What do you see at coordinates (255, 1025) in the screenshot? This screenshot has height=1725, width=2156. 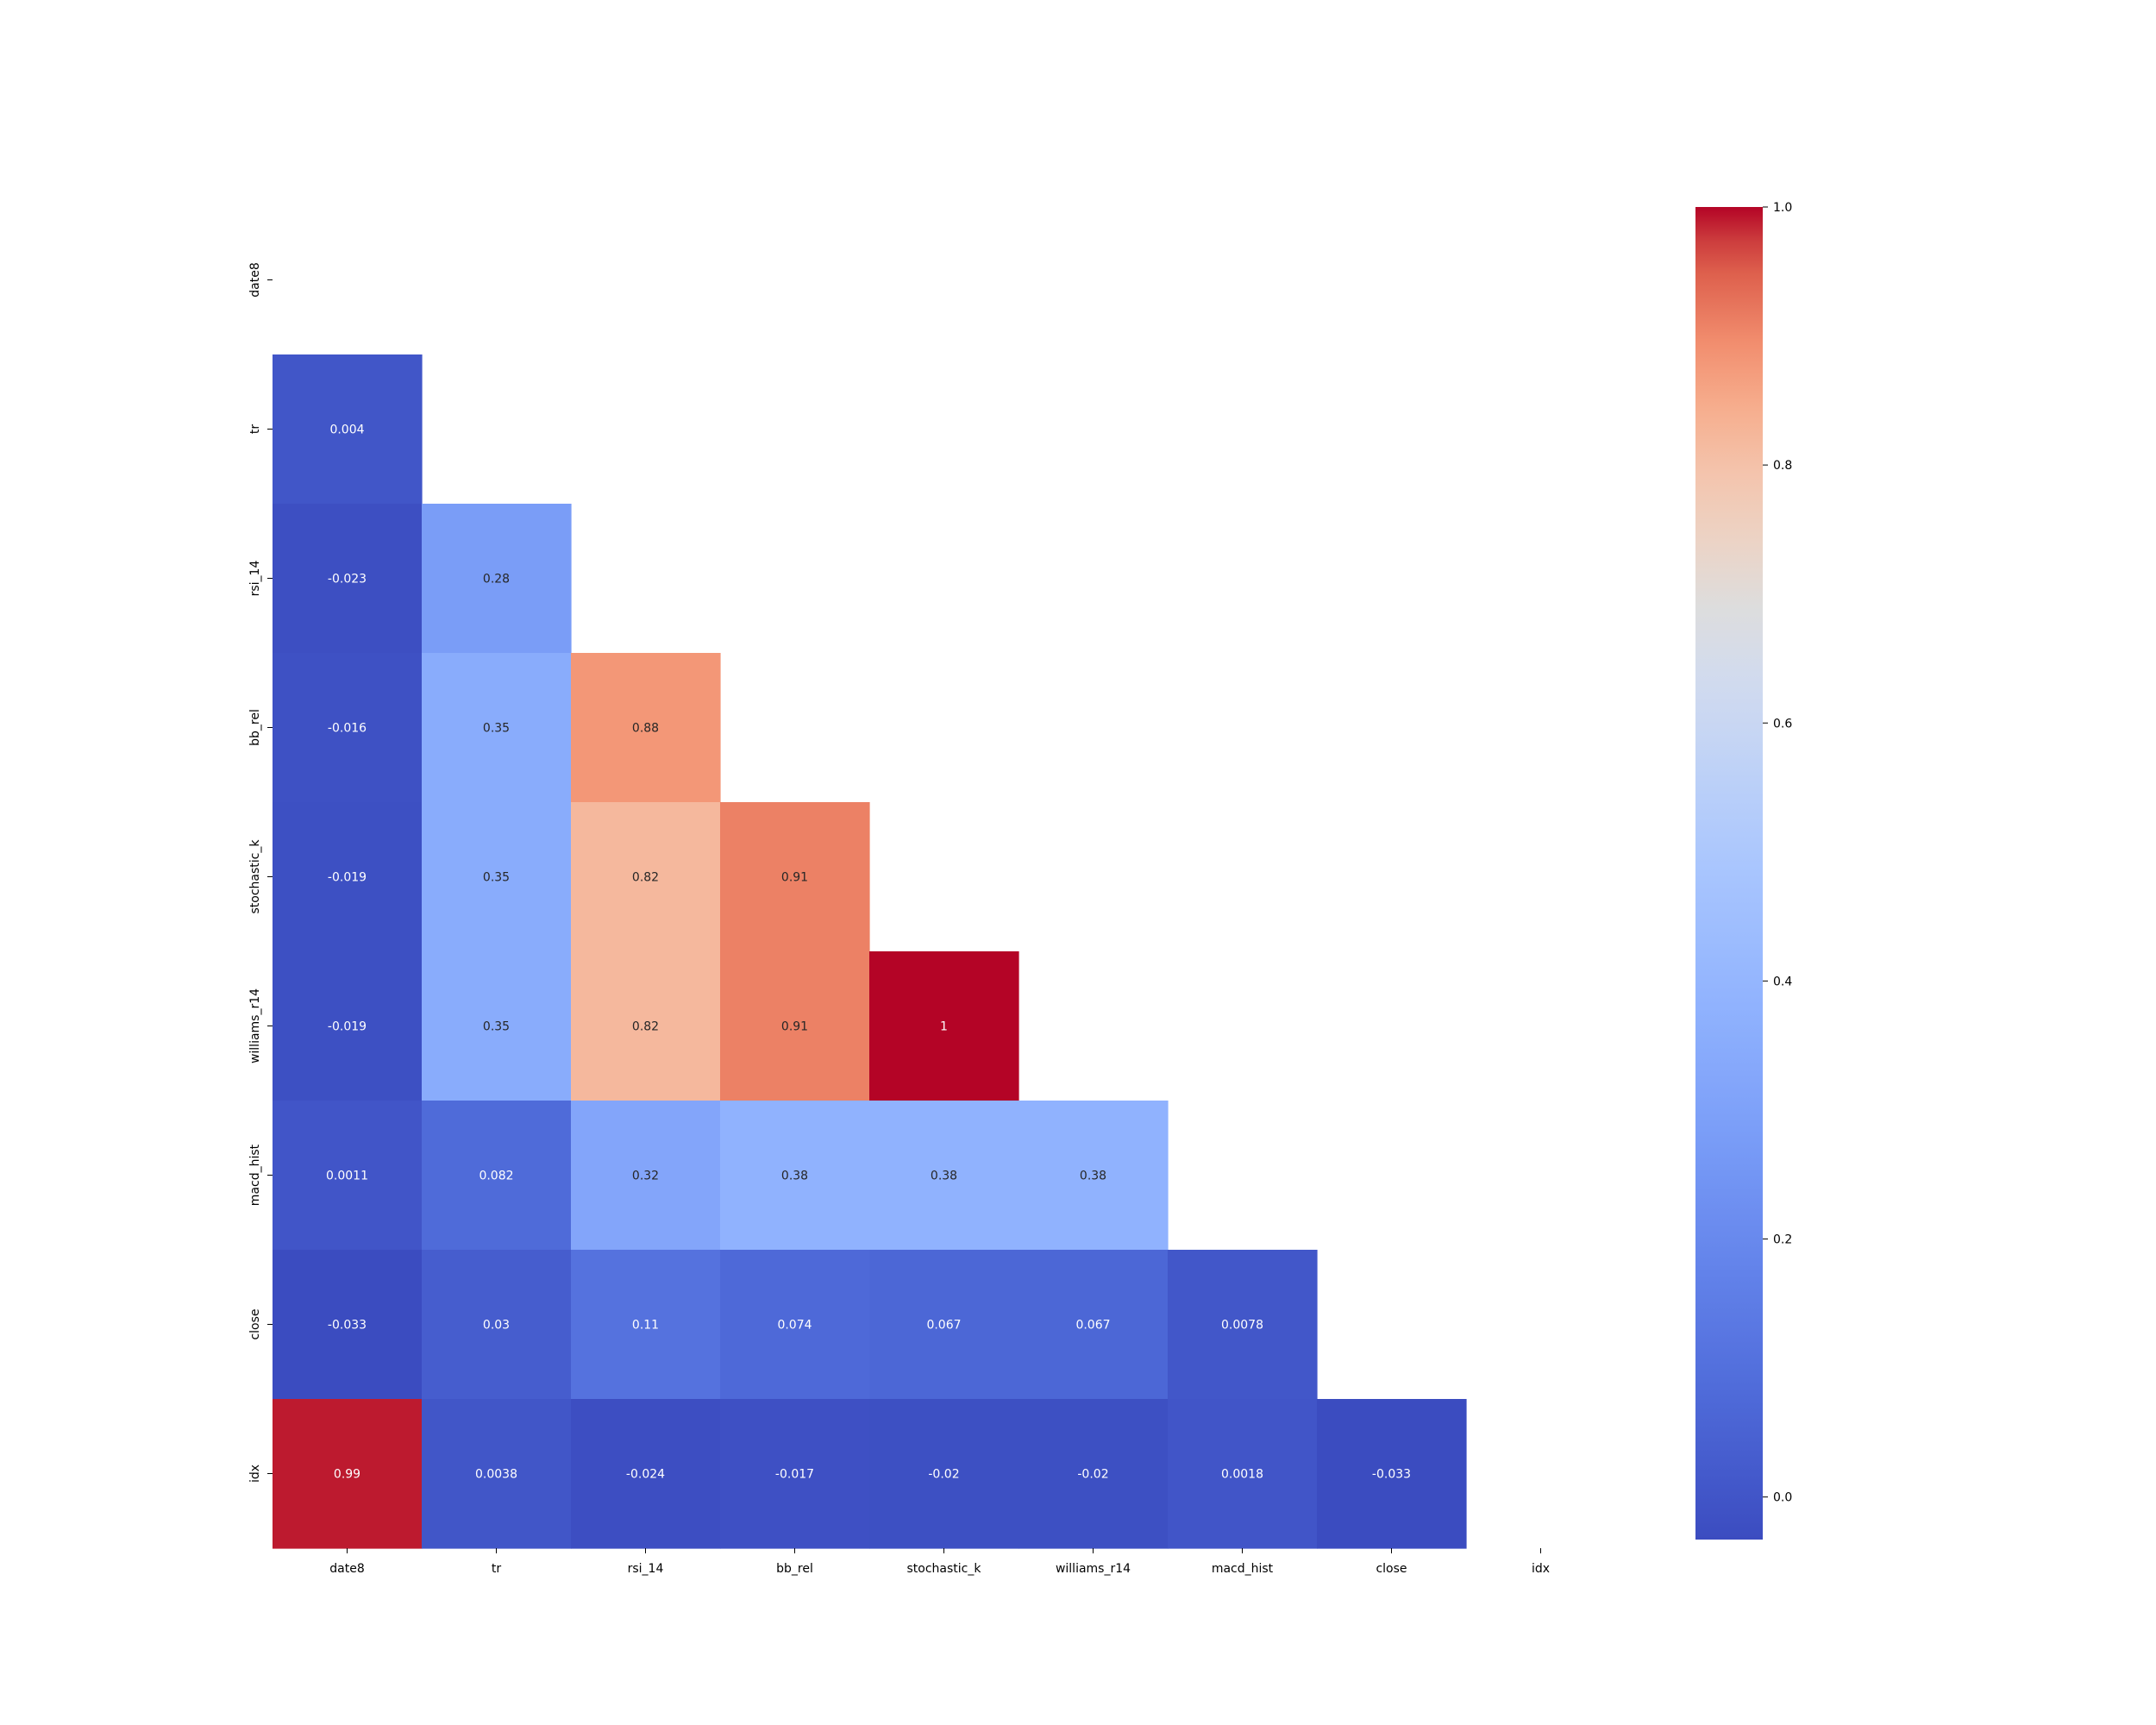 I see `y-tick-label: williams_r14` at bounding box center [255, 1025].